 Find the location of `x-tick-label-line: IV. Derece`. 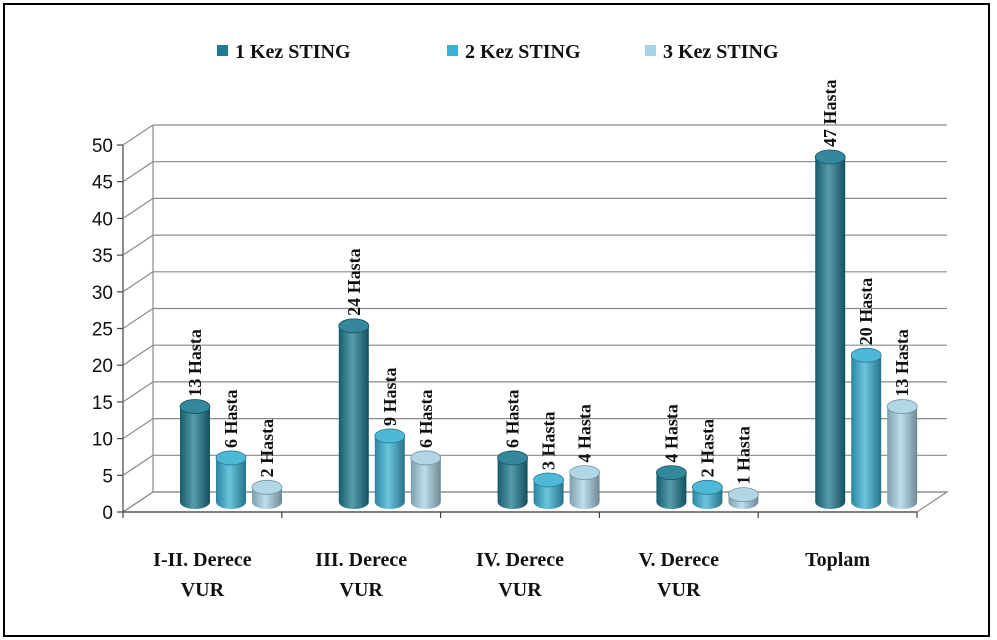

x-tick-label-line: IV. Derece is located at coordinates (520, 560).